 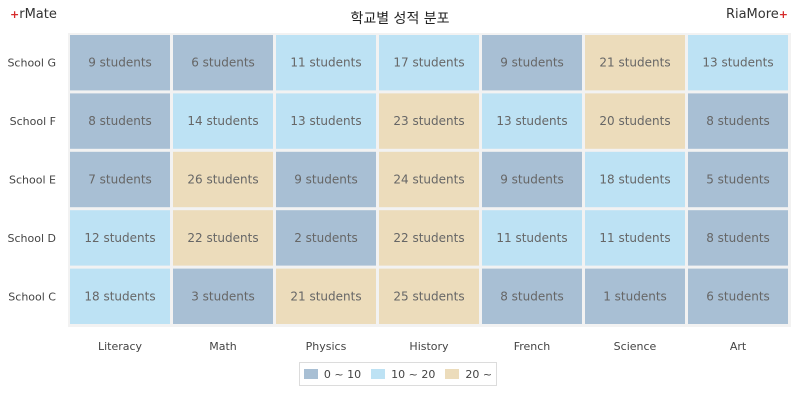 I want to click on cell-value-label: 26 students, so click(x=222, y=180).